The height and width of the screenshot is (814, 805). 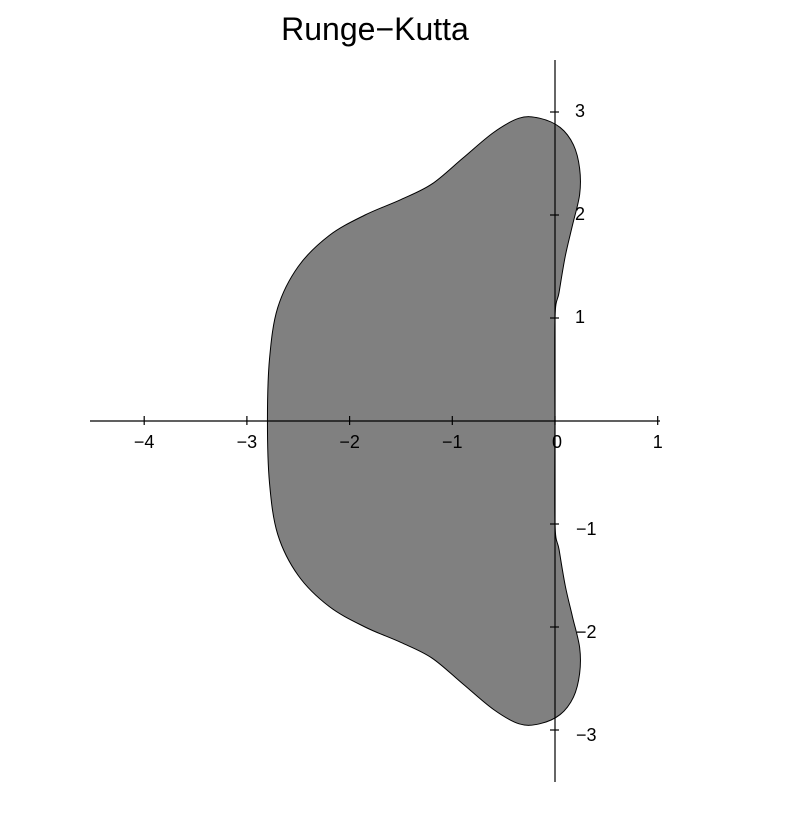 What do you see at coordinates (580, 111) in the screenshot?
I see `y-tick-label: 3` at bounding box center [580, 111].